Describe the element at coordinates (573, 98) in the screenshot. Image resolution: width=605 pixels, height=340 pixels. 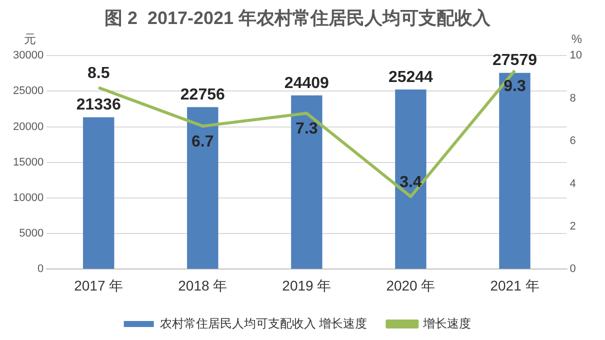
I see `y2-tick-label: 8` at that location.